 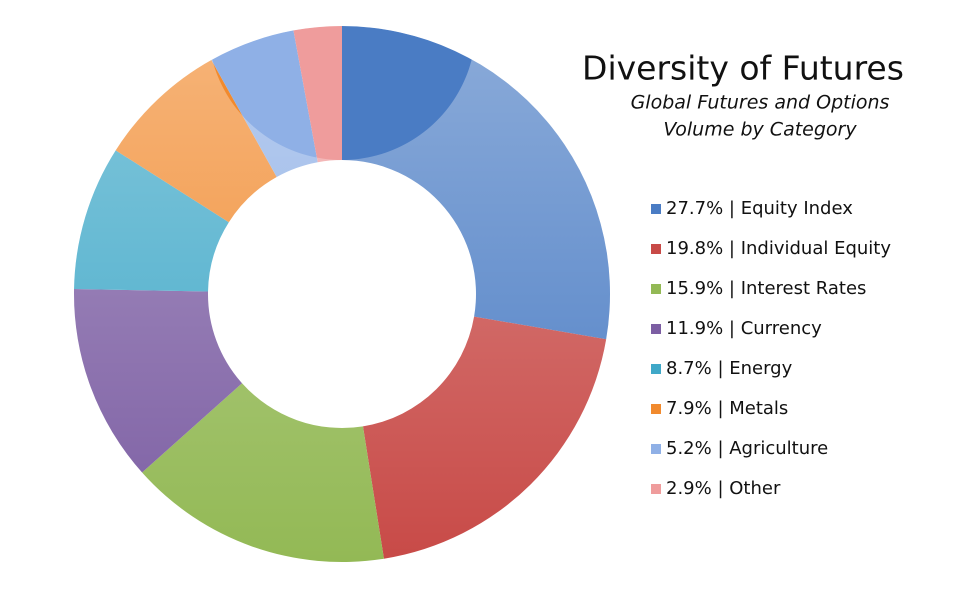 What do you see at coordinates (778, 248) in the screenshot?
I see `legend-label: 19.8% | Individual Equity` at bounding box center [778, 248].